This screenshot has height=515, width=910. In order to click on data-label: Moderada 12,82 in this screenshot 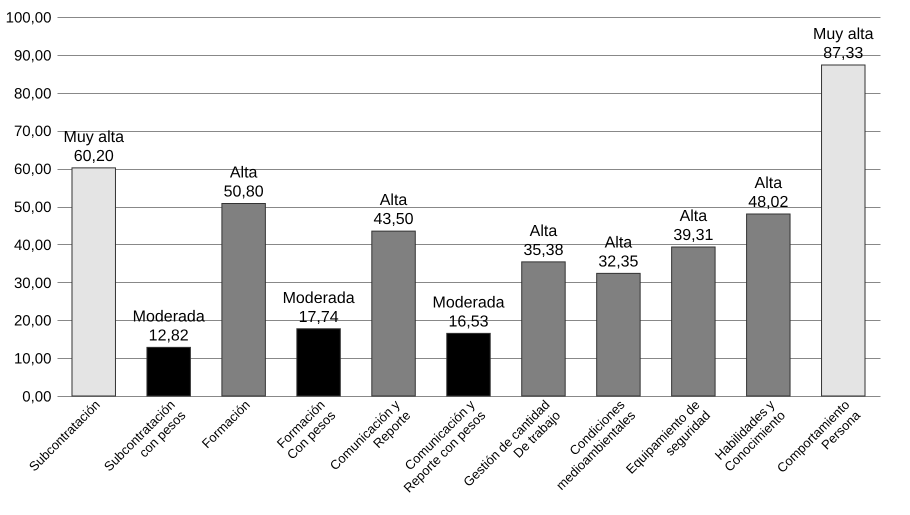, I will do `click(168, 326)`.